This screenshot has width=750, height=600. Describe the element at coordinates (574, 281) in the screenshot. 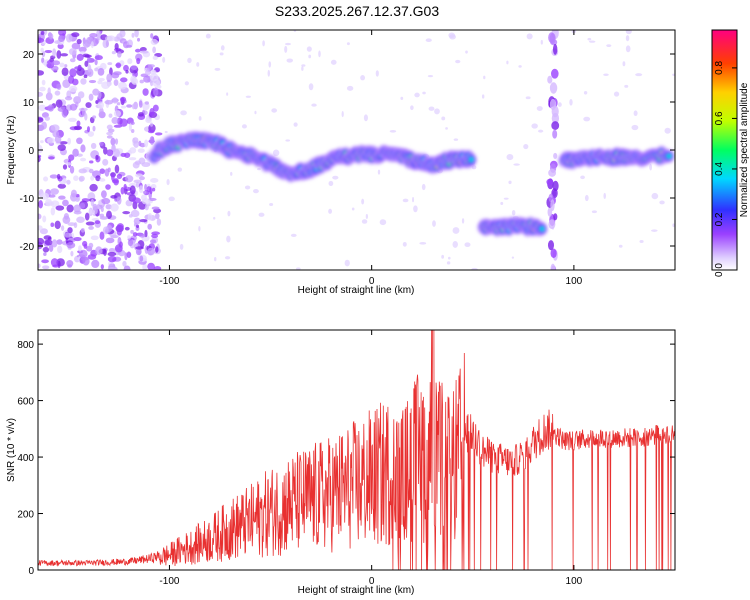

I see `spectrogram-x-tick-label: 100` at that location.